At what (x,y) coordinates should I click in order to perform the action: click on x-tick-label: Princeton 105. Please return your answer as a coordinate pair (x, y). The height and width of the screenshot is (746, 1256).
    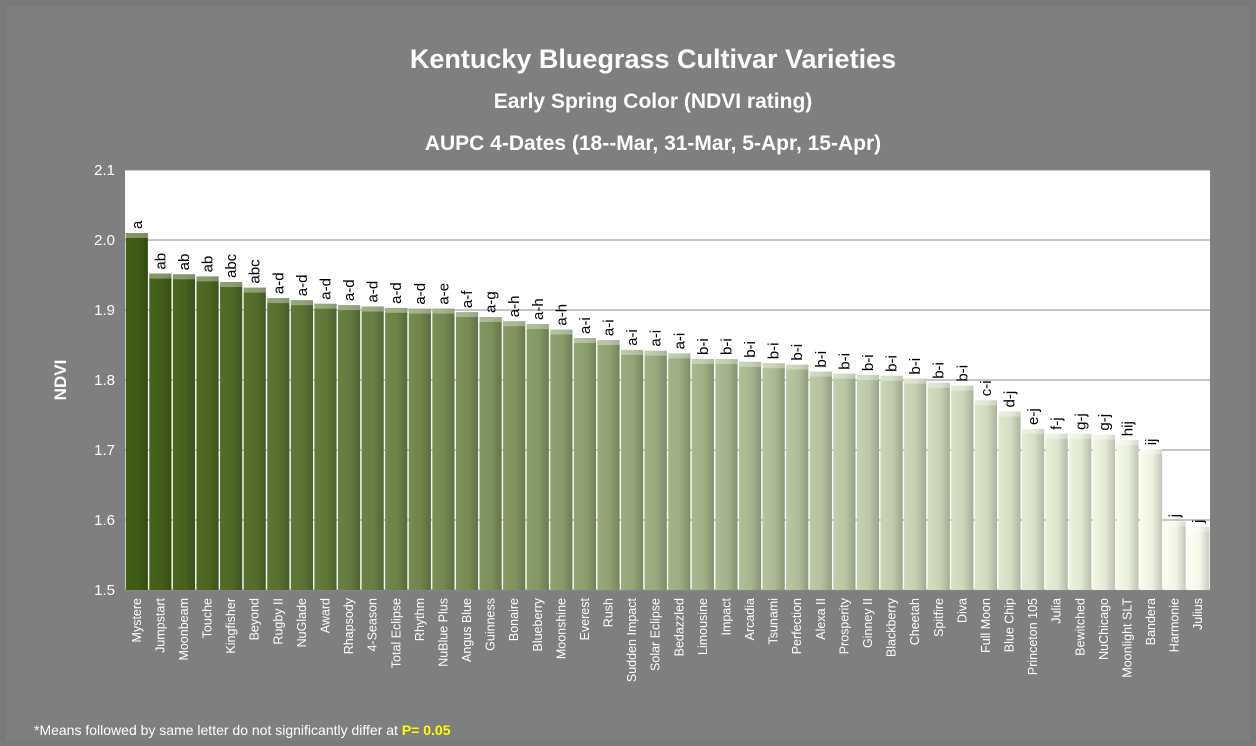
    Looking at the image, I should click on (1033, 636).